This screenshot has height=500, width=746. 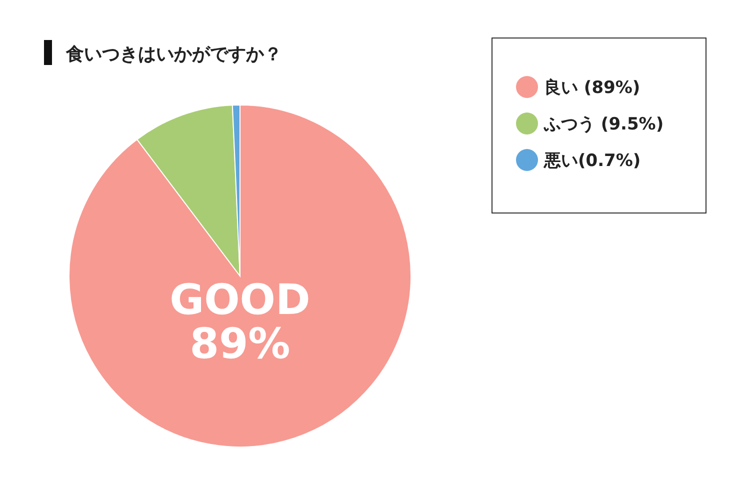 What do you see at coordinates (592, 161) in the screenshot?
I see `legend-label: 悪い(0.7%)` at bounding box center [592, 161].